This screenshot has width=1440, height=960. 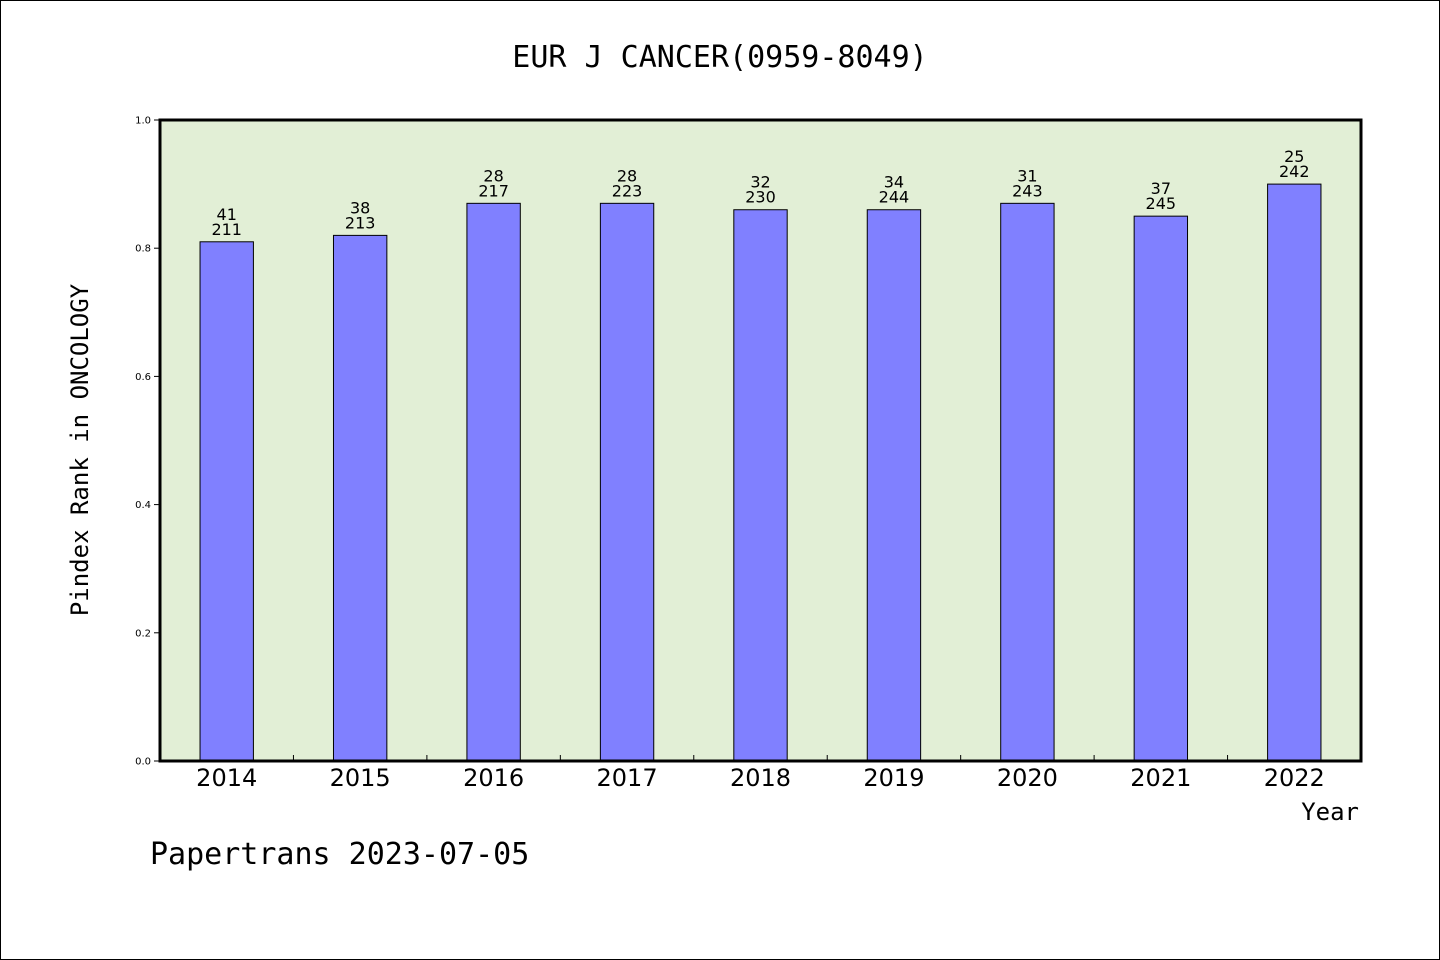 What do you see at coordinates (1027, 175) in the screenshot?
I see `rank-label-2020: 31` at bounding box center [1027, 175].